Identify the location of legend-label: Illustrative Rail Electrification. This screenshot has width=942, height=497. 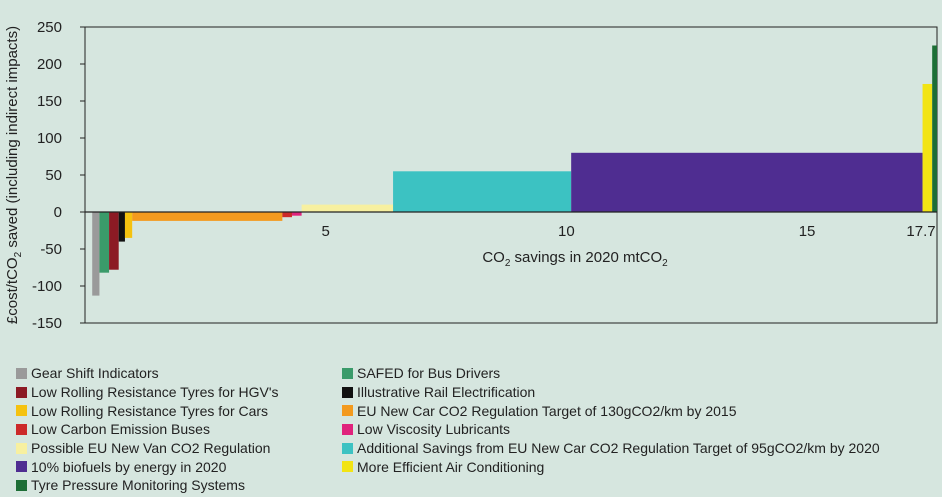
(446, 392).